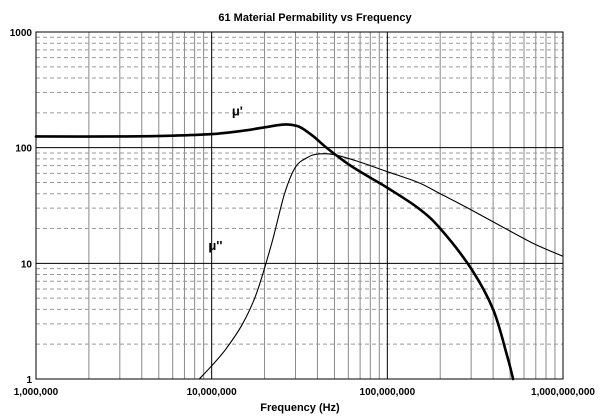 This screenshot has width=600, height=416. I want to click on x-tick-label: 10,000,000, so click(212, 392).